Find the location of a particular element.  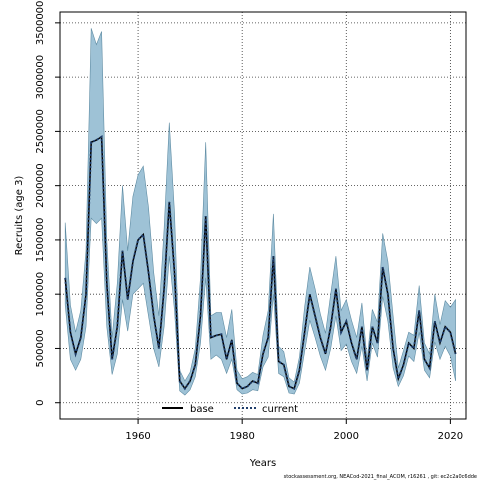

y-axis-title: Recruits (age 3) is located at coordinates (19, 216).